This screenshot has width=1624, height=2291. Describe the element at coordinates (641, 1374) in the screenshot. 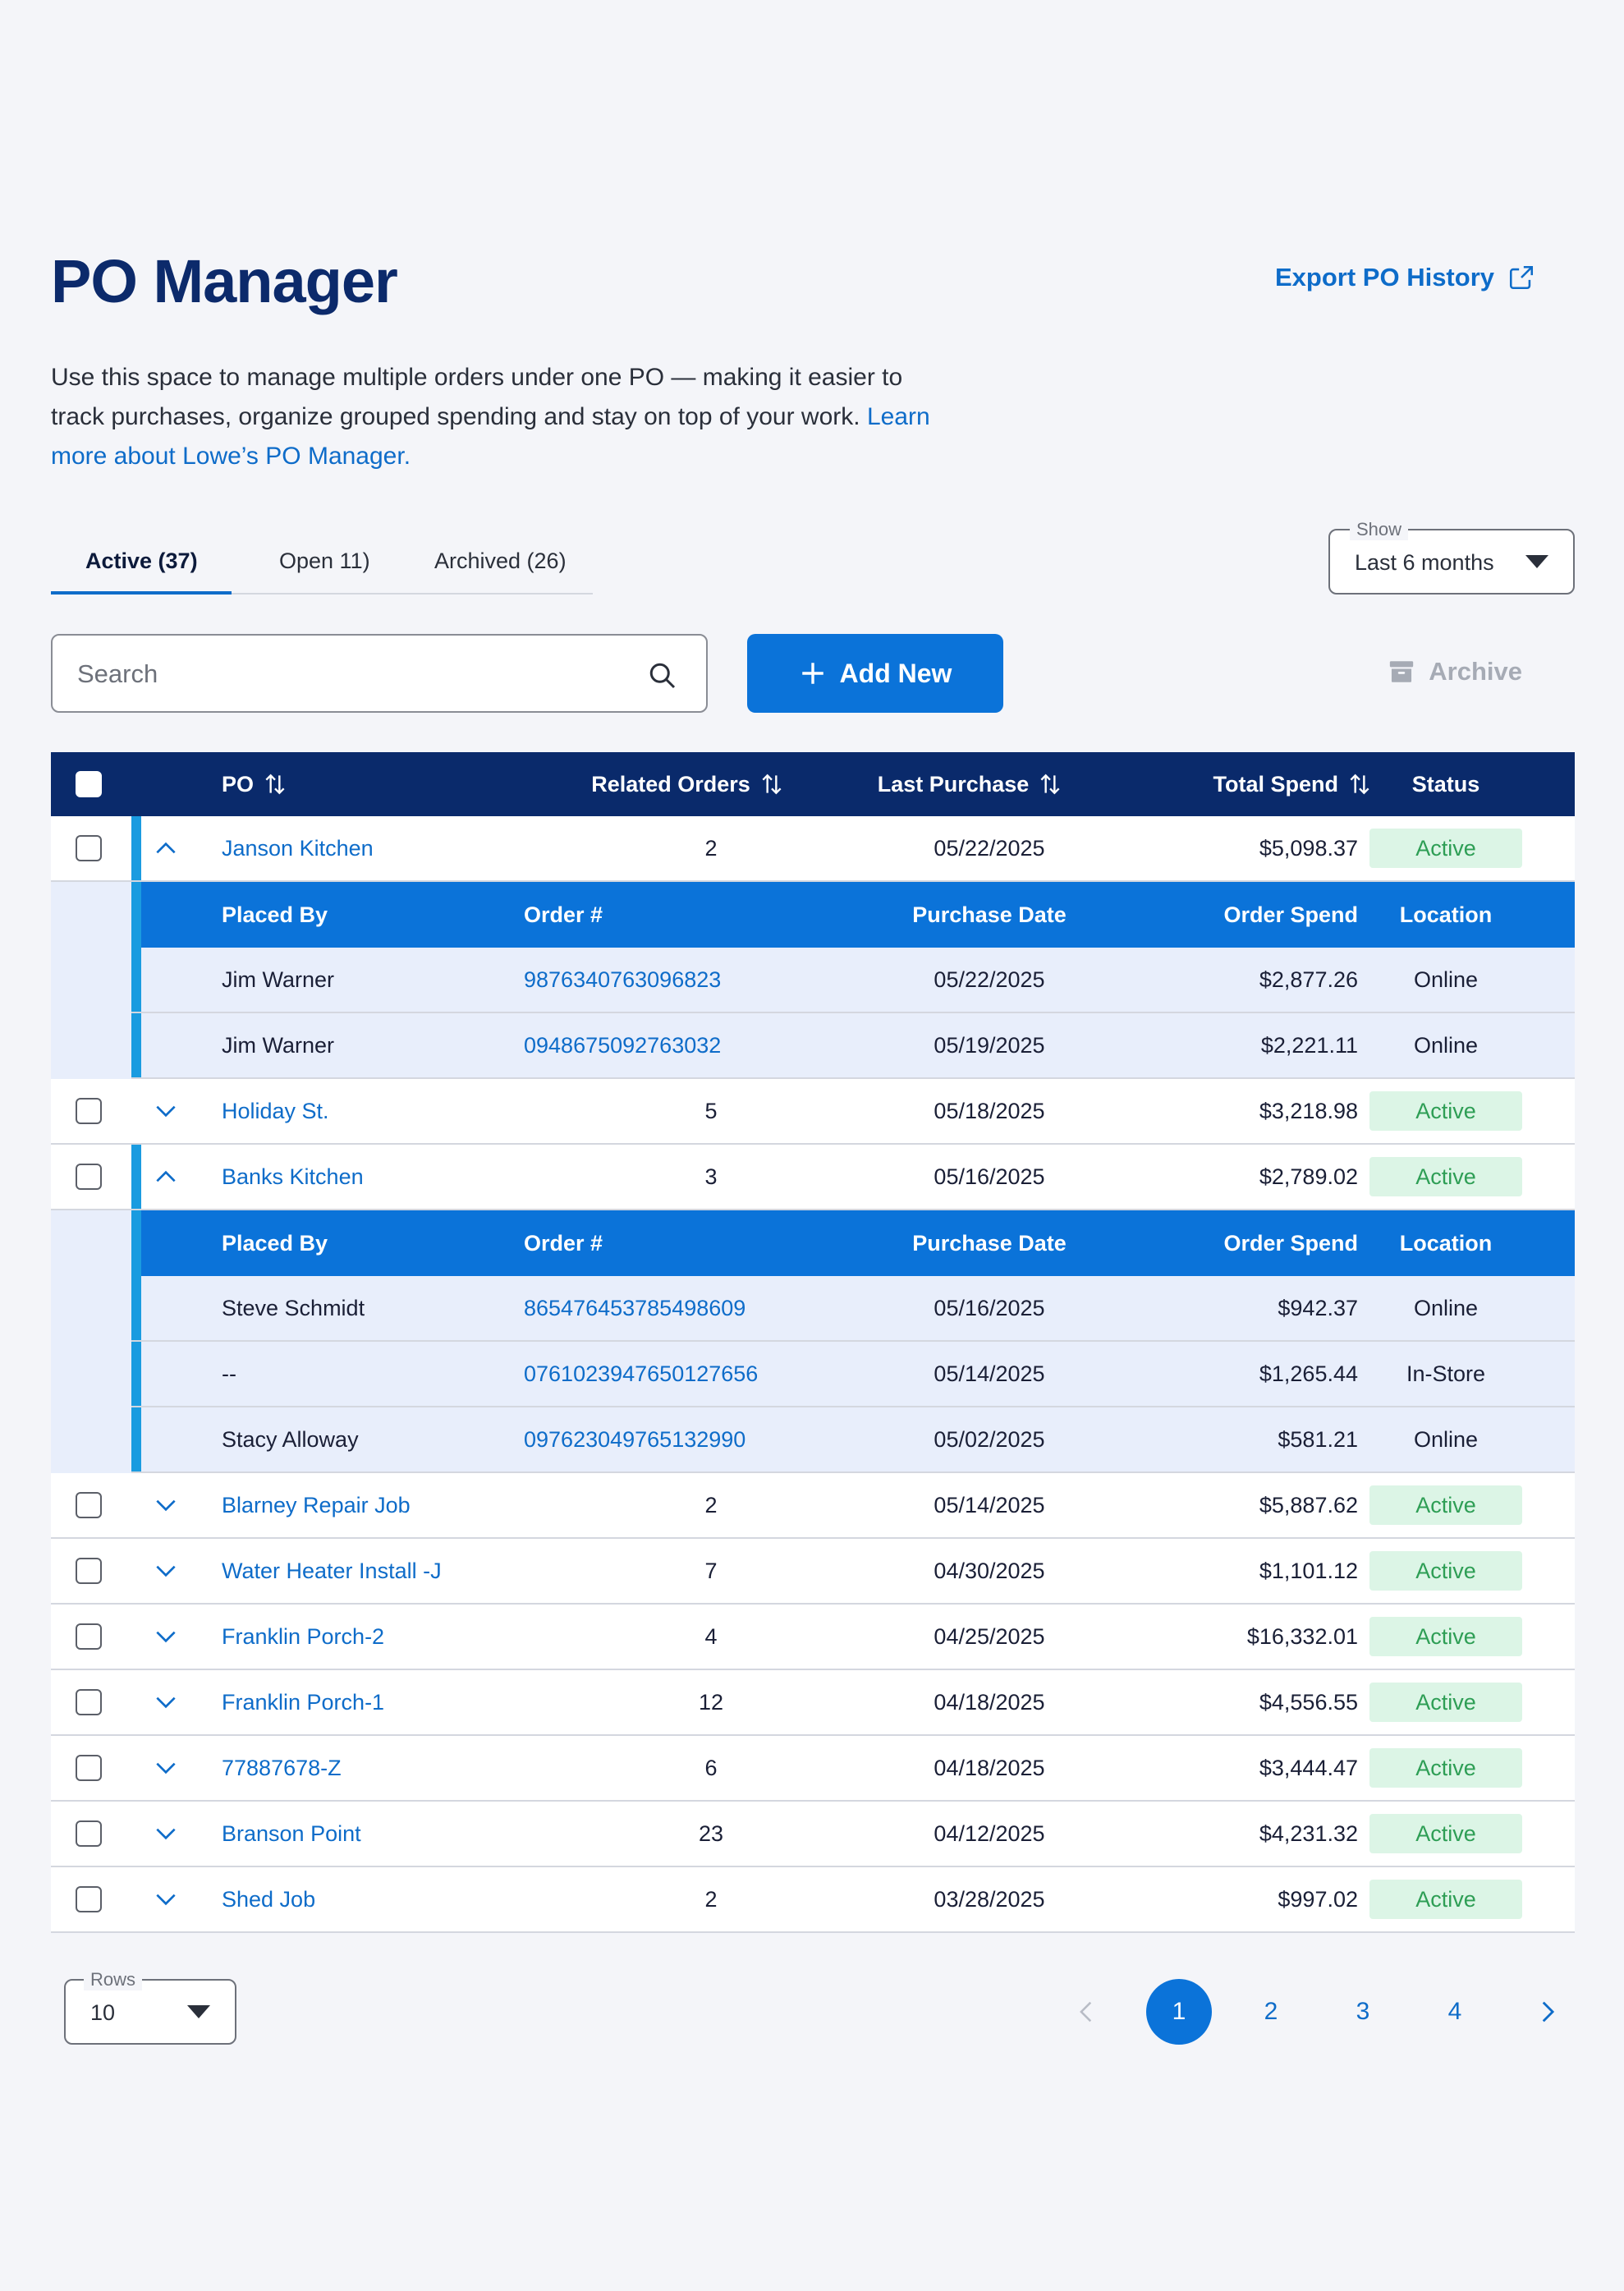

I see `order-number-link: 0761023947650127656` at that location.